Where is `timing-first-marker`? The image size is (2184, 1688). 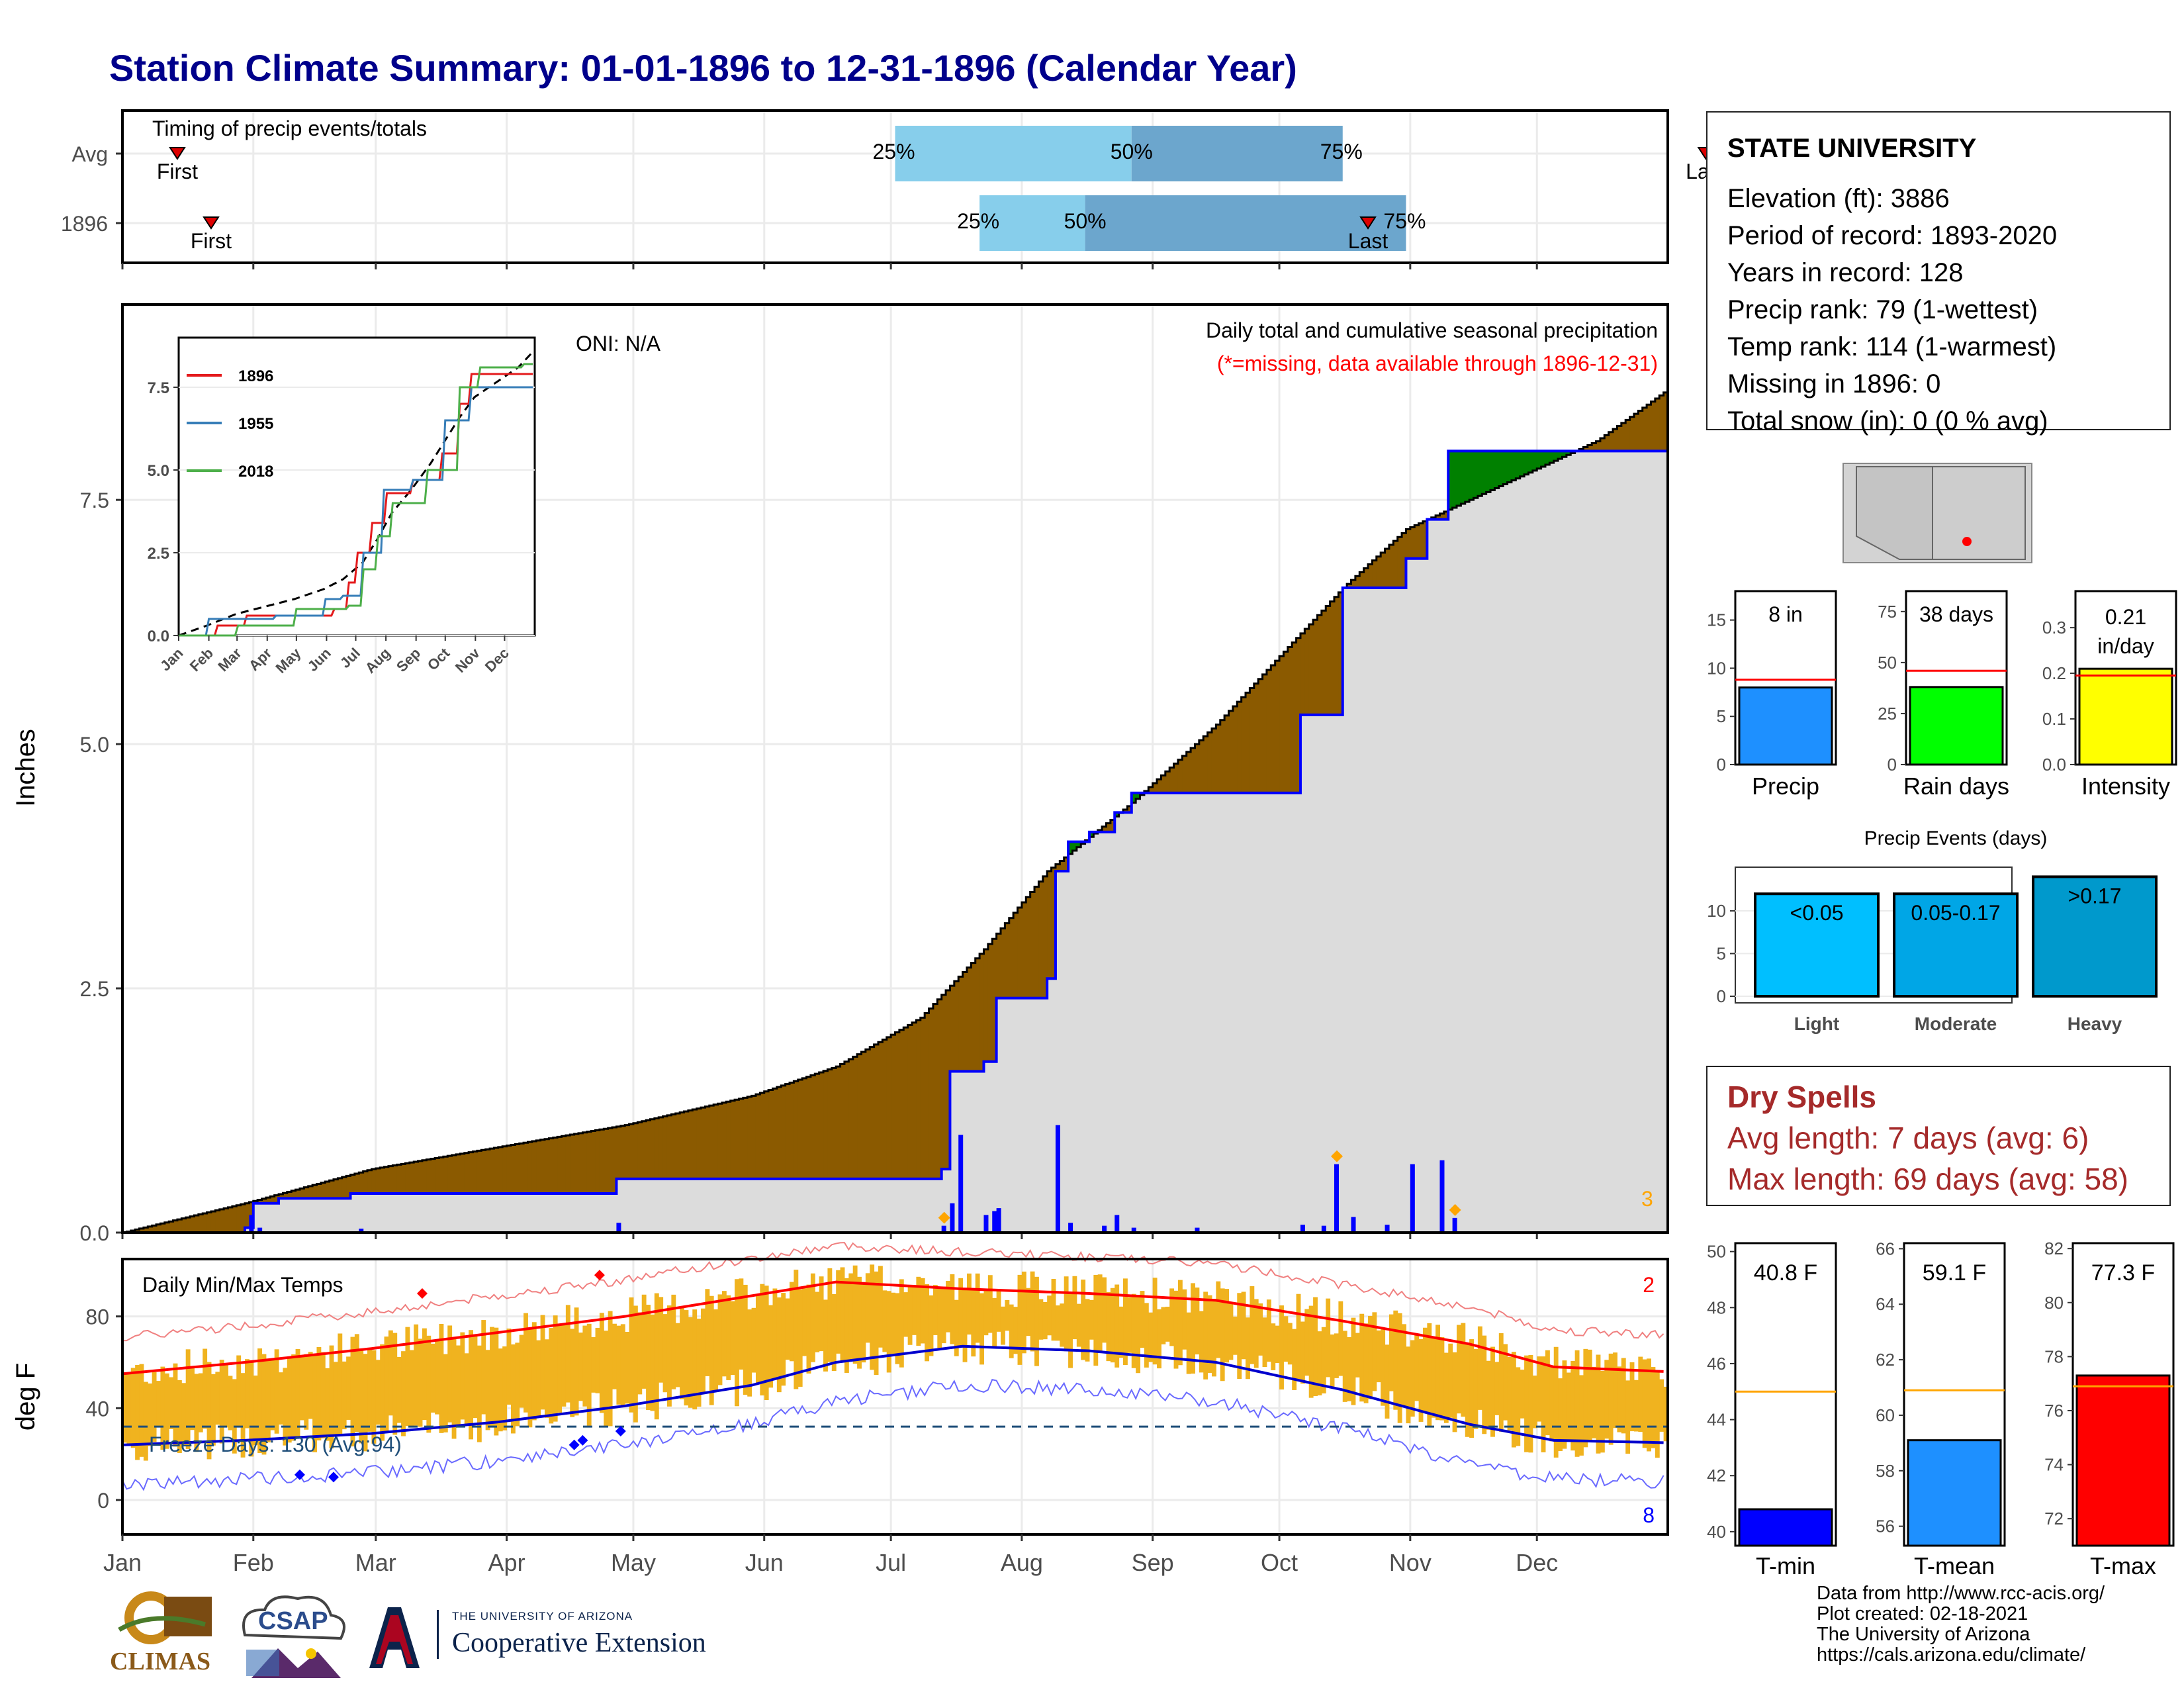 timing-first-marker is located at coordinates (211, 223).